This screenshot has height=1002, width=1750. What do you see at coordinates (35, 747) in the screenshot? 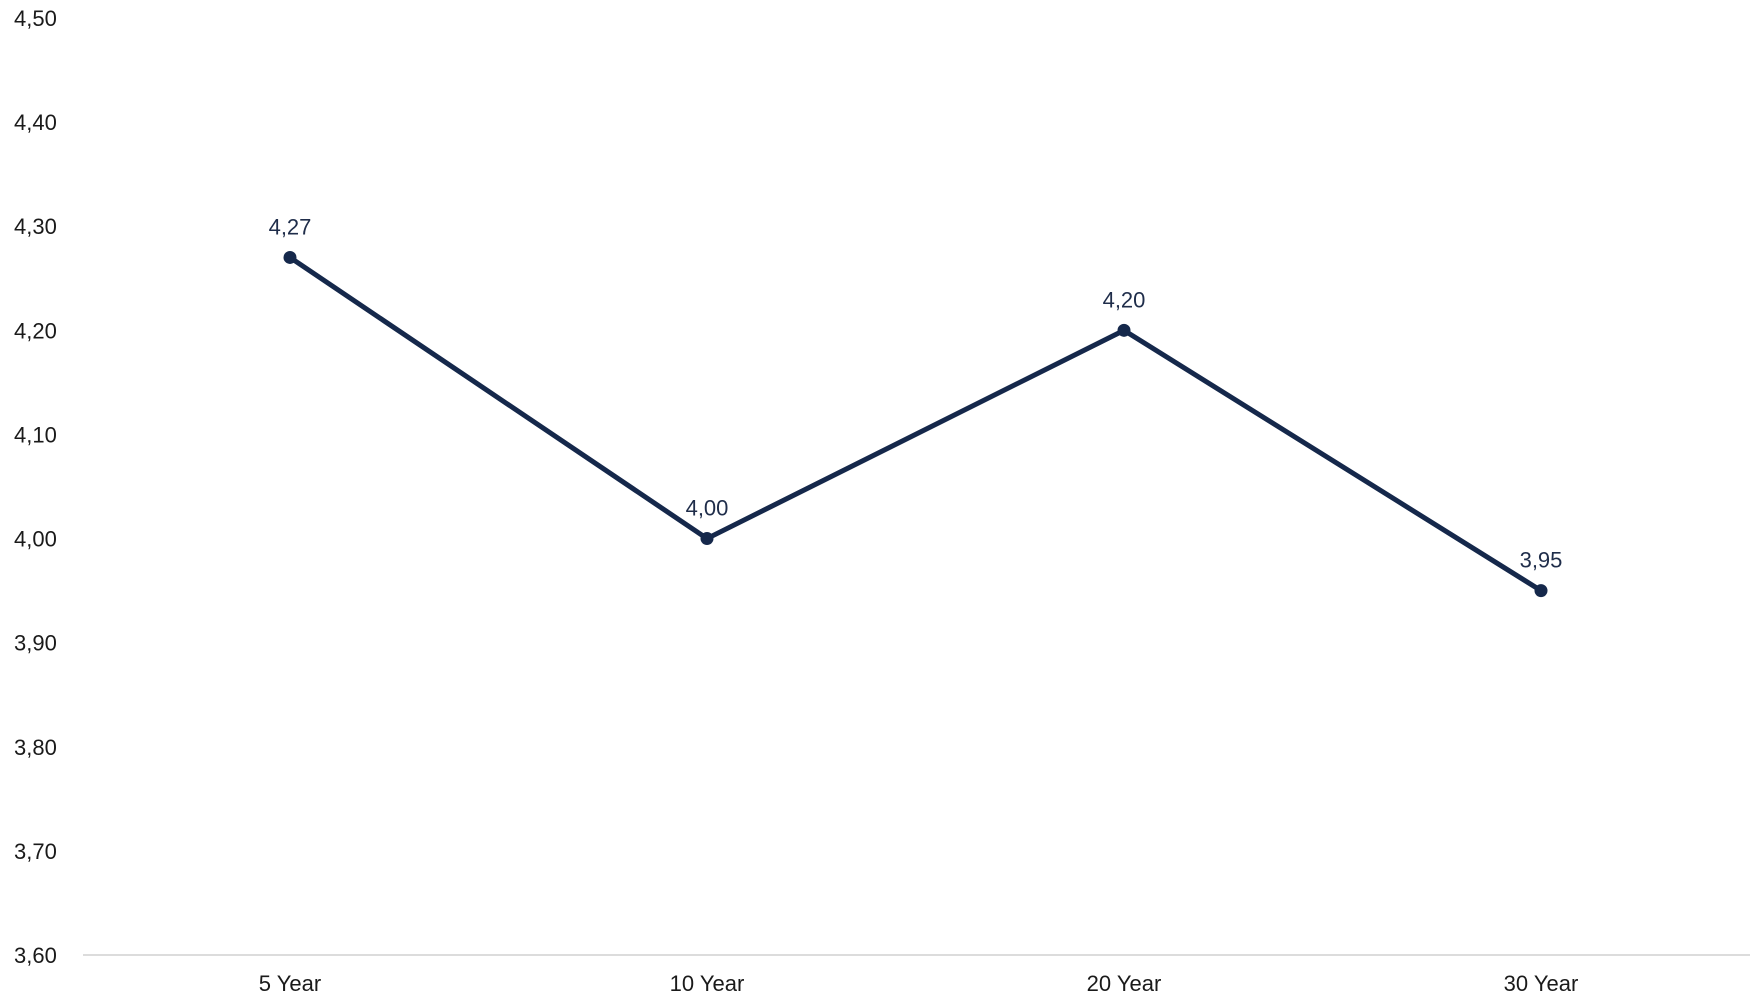
I see `y-tick-label: 3,80` at bounding box center [35, 747].